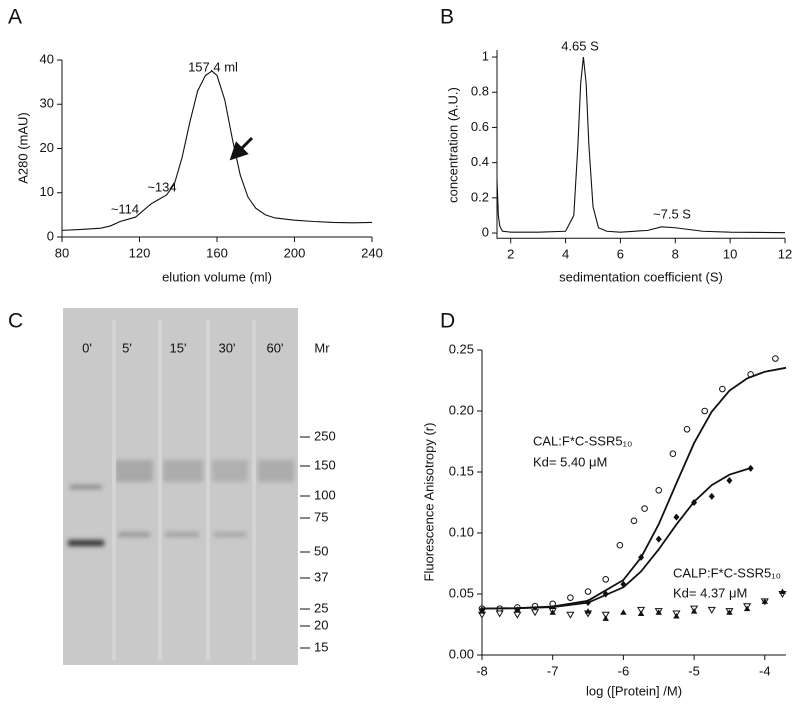 The width and height of the screenshot is (800, 708). I want to click on marker-label: 50, so click(321, 550).